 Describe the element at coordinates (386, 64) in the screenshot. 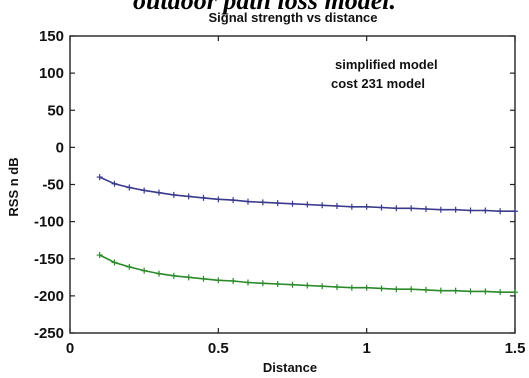

I see `legend-entry-1: simplified model` at that location.